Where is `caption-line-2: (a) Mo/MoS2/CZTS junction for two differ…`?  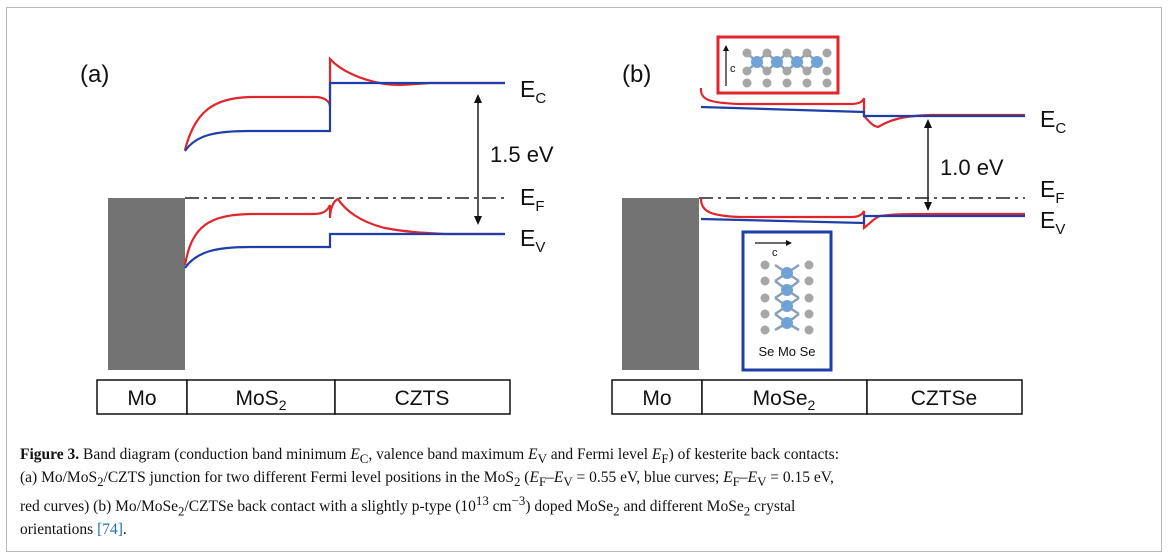
caption-line-2: (a) Mo/MoS2/CZTS junction for two differ… is located at coordinates (427, 479).